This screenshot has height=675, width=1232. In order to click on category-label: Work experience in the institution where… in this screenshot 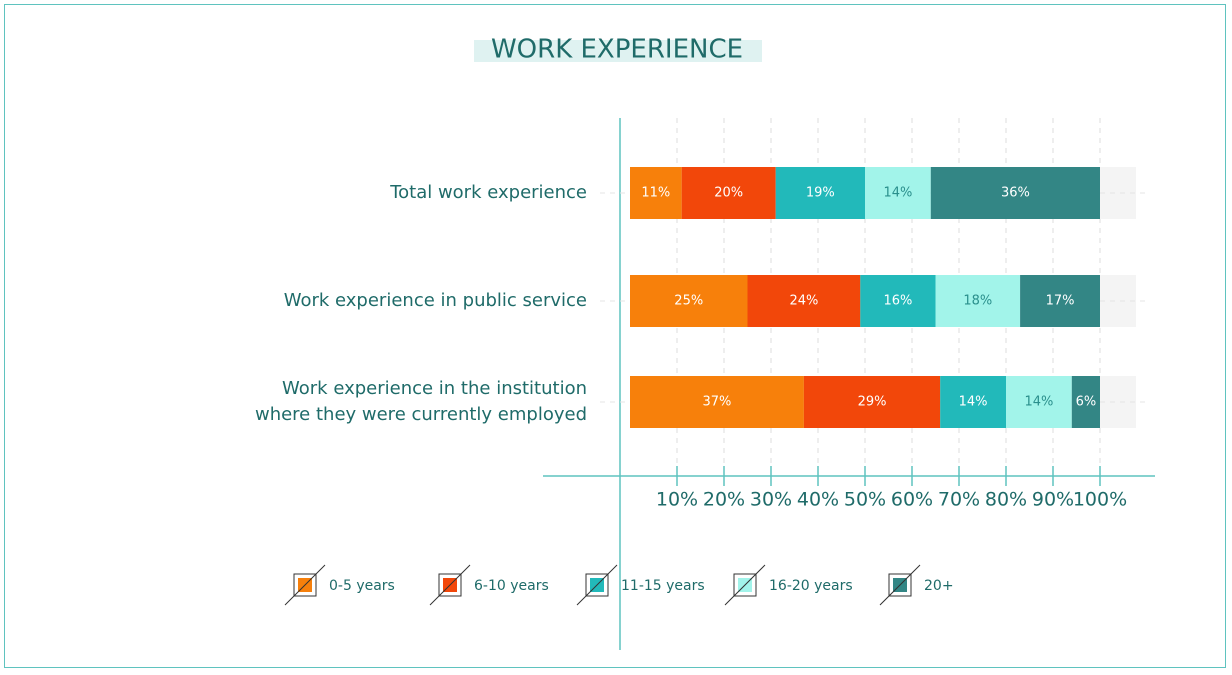, I will do `click(420, 401)`.